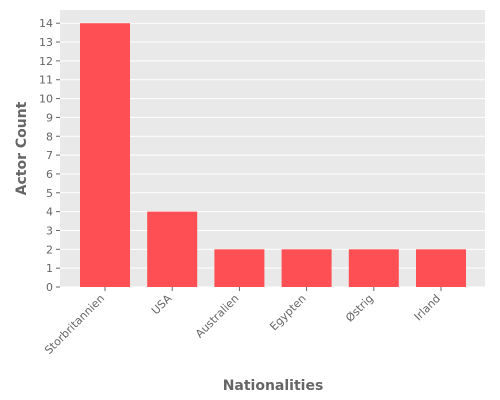  What do you see at coordinates (74, 324) in the screenshot?
I see `x-tick-label: Storbritannien` at bounding box center [74, 324].